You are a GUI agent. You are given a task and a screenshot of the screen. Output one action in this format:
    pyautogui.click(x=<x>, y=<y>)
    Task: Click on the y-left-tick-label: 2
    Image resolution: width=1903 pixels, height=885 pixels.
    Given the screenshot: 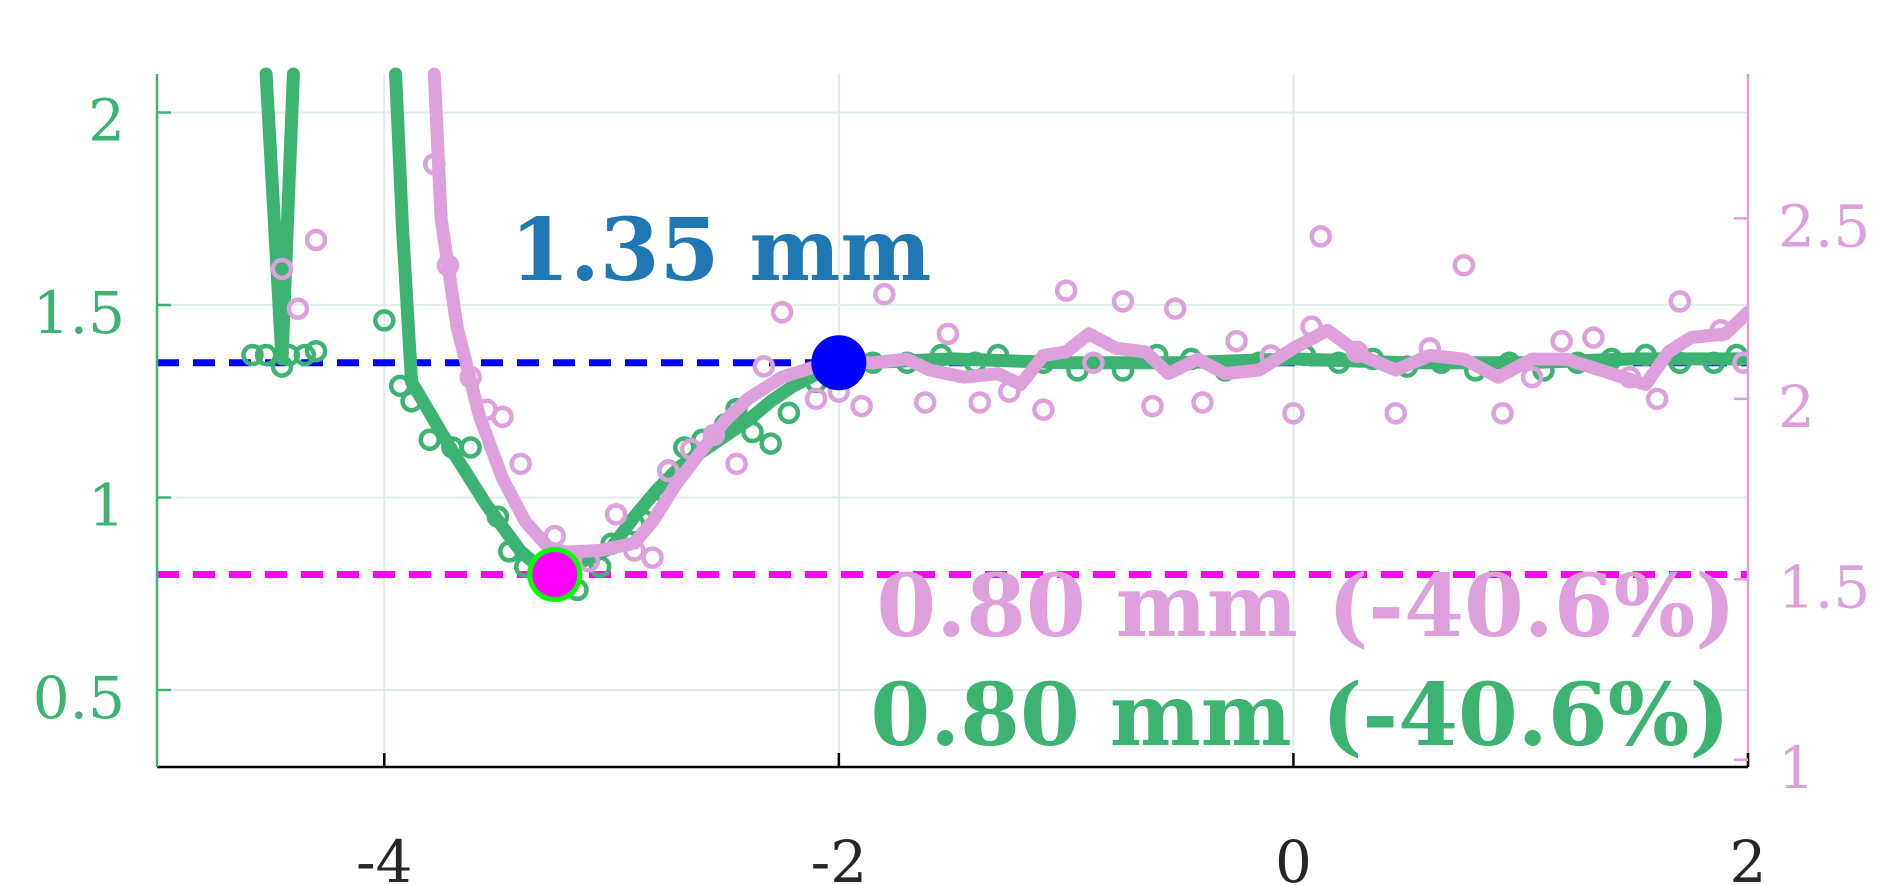 What is the action you would take?
    pyautogui.click(x=106, y=121)
    